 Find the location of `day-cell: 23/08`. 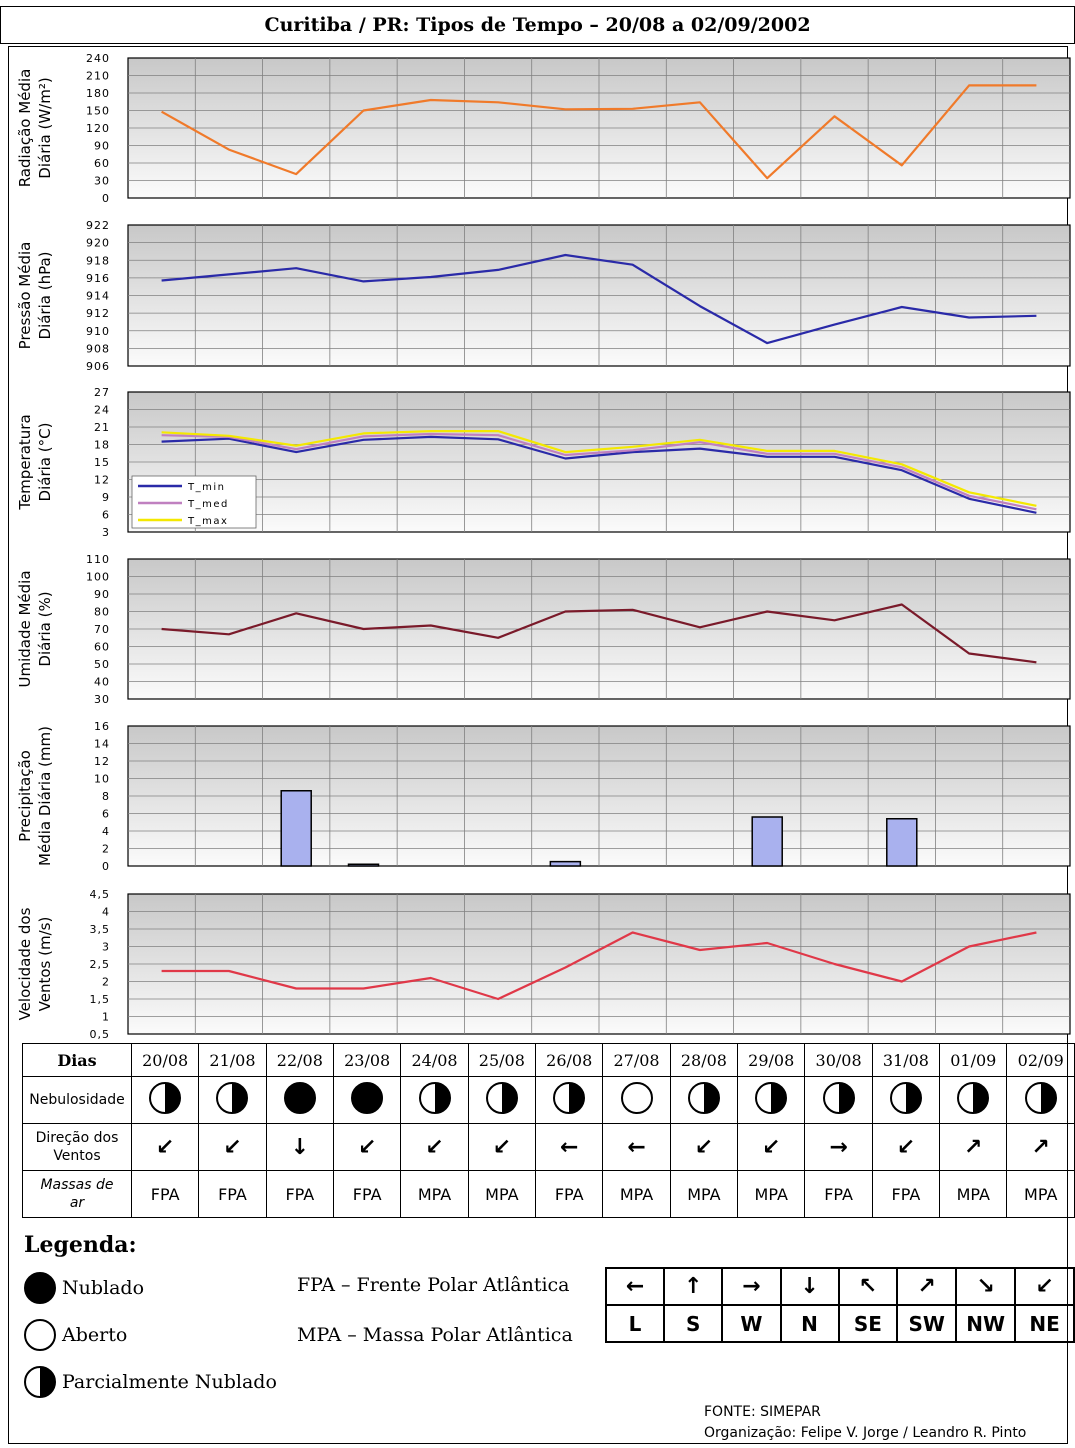

day-cell: 23/08 is located at coordinates (367, 1060).